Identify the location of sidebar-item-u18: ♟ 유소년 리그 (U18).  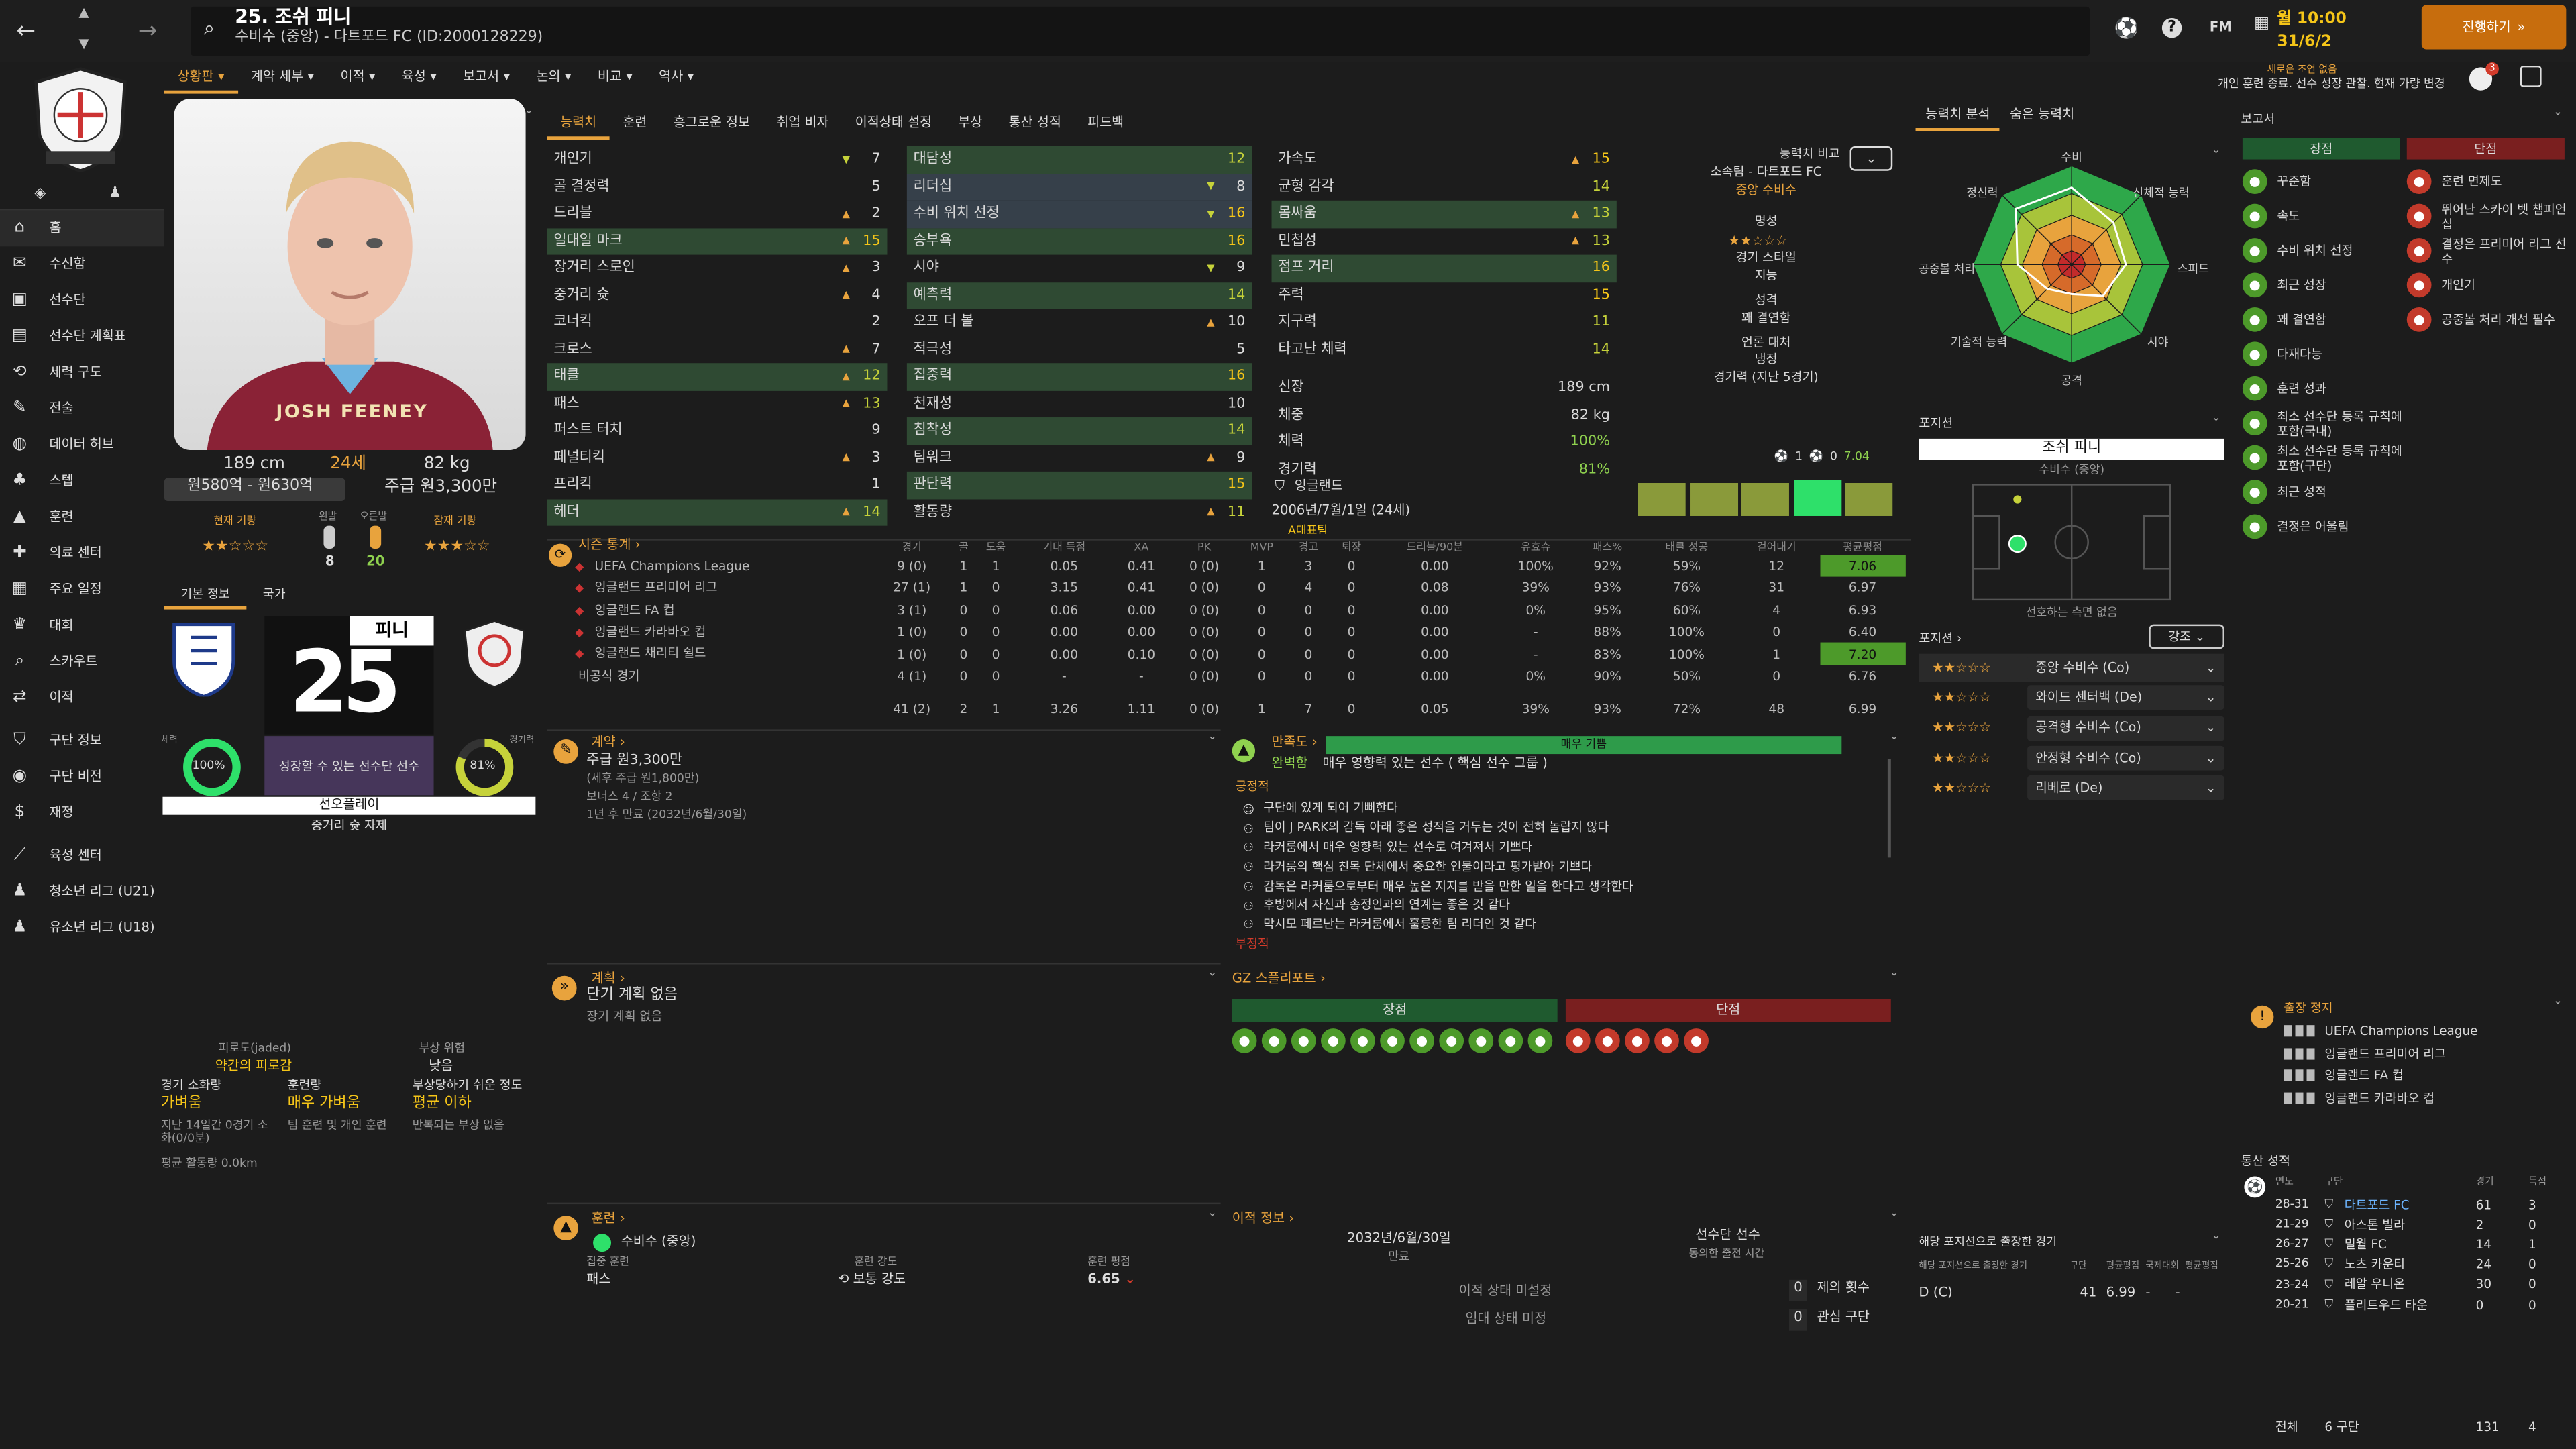
(82, 928).